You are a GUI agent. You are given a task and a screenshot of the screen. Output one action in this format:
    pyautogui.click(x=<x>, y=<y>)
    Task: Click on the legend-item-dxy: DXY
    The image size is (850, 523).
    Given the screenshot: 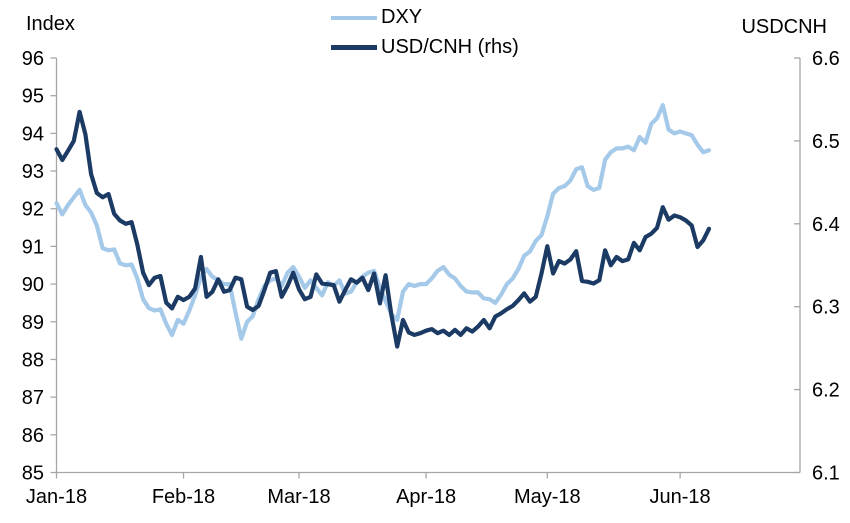 What is the action you would take?
    pyautogui.click(x=425, y=17)
    